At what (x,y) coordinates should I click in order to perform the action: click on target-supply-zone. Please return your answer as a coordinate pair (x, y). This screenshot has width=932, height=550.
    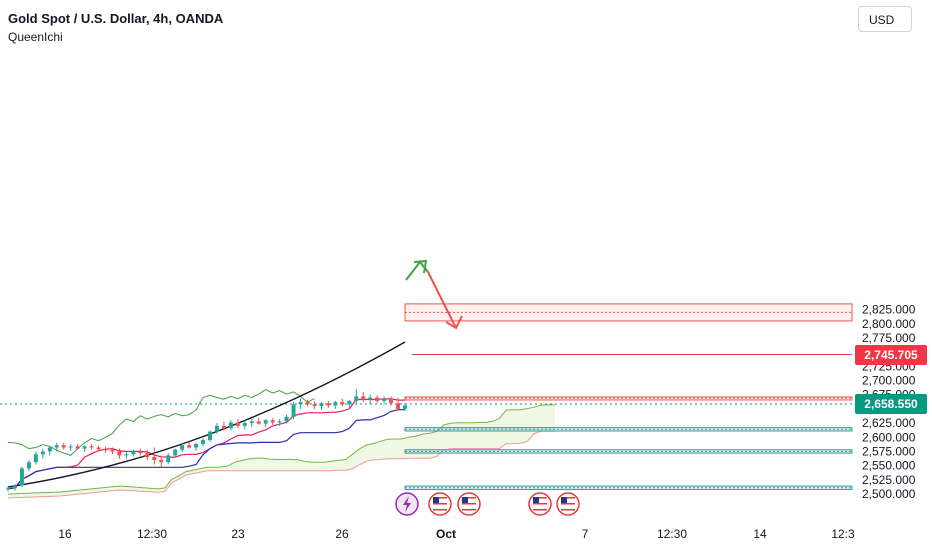
    Looking at the image, I should click on (628, 312).